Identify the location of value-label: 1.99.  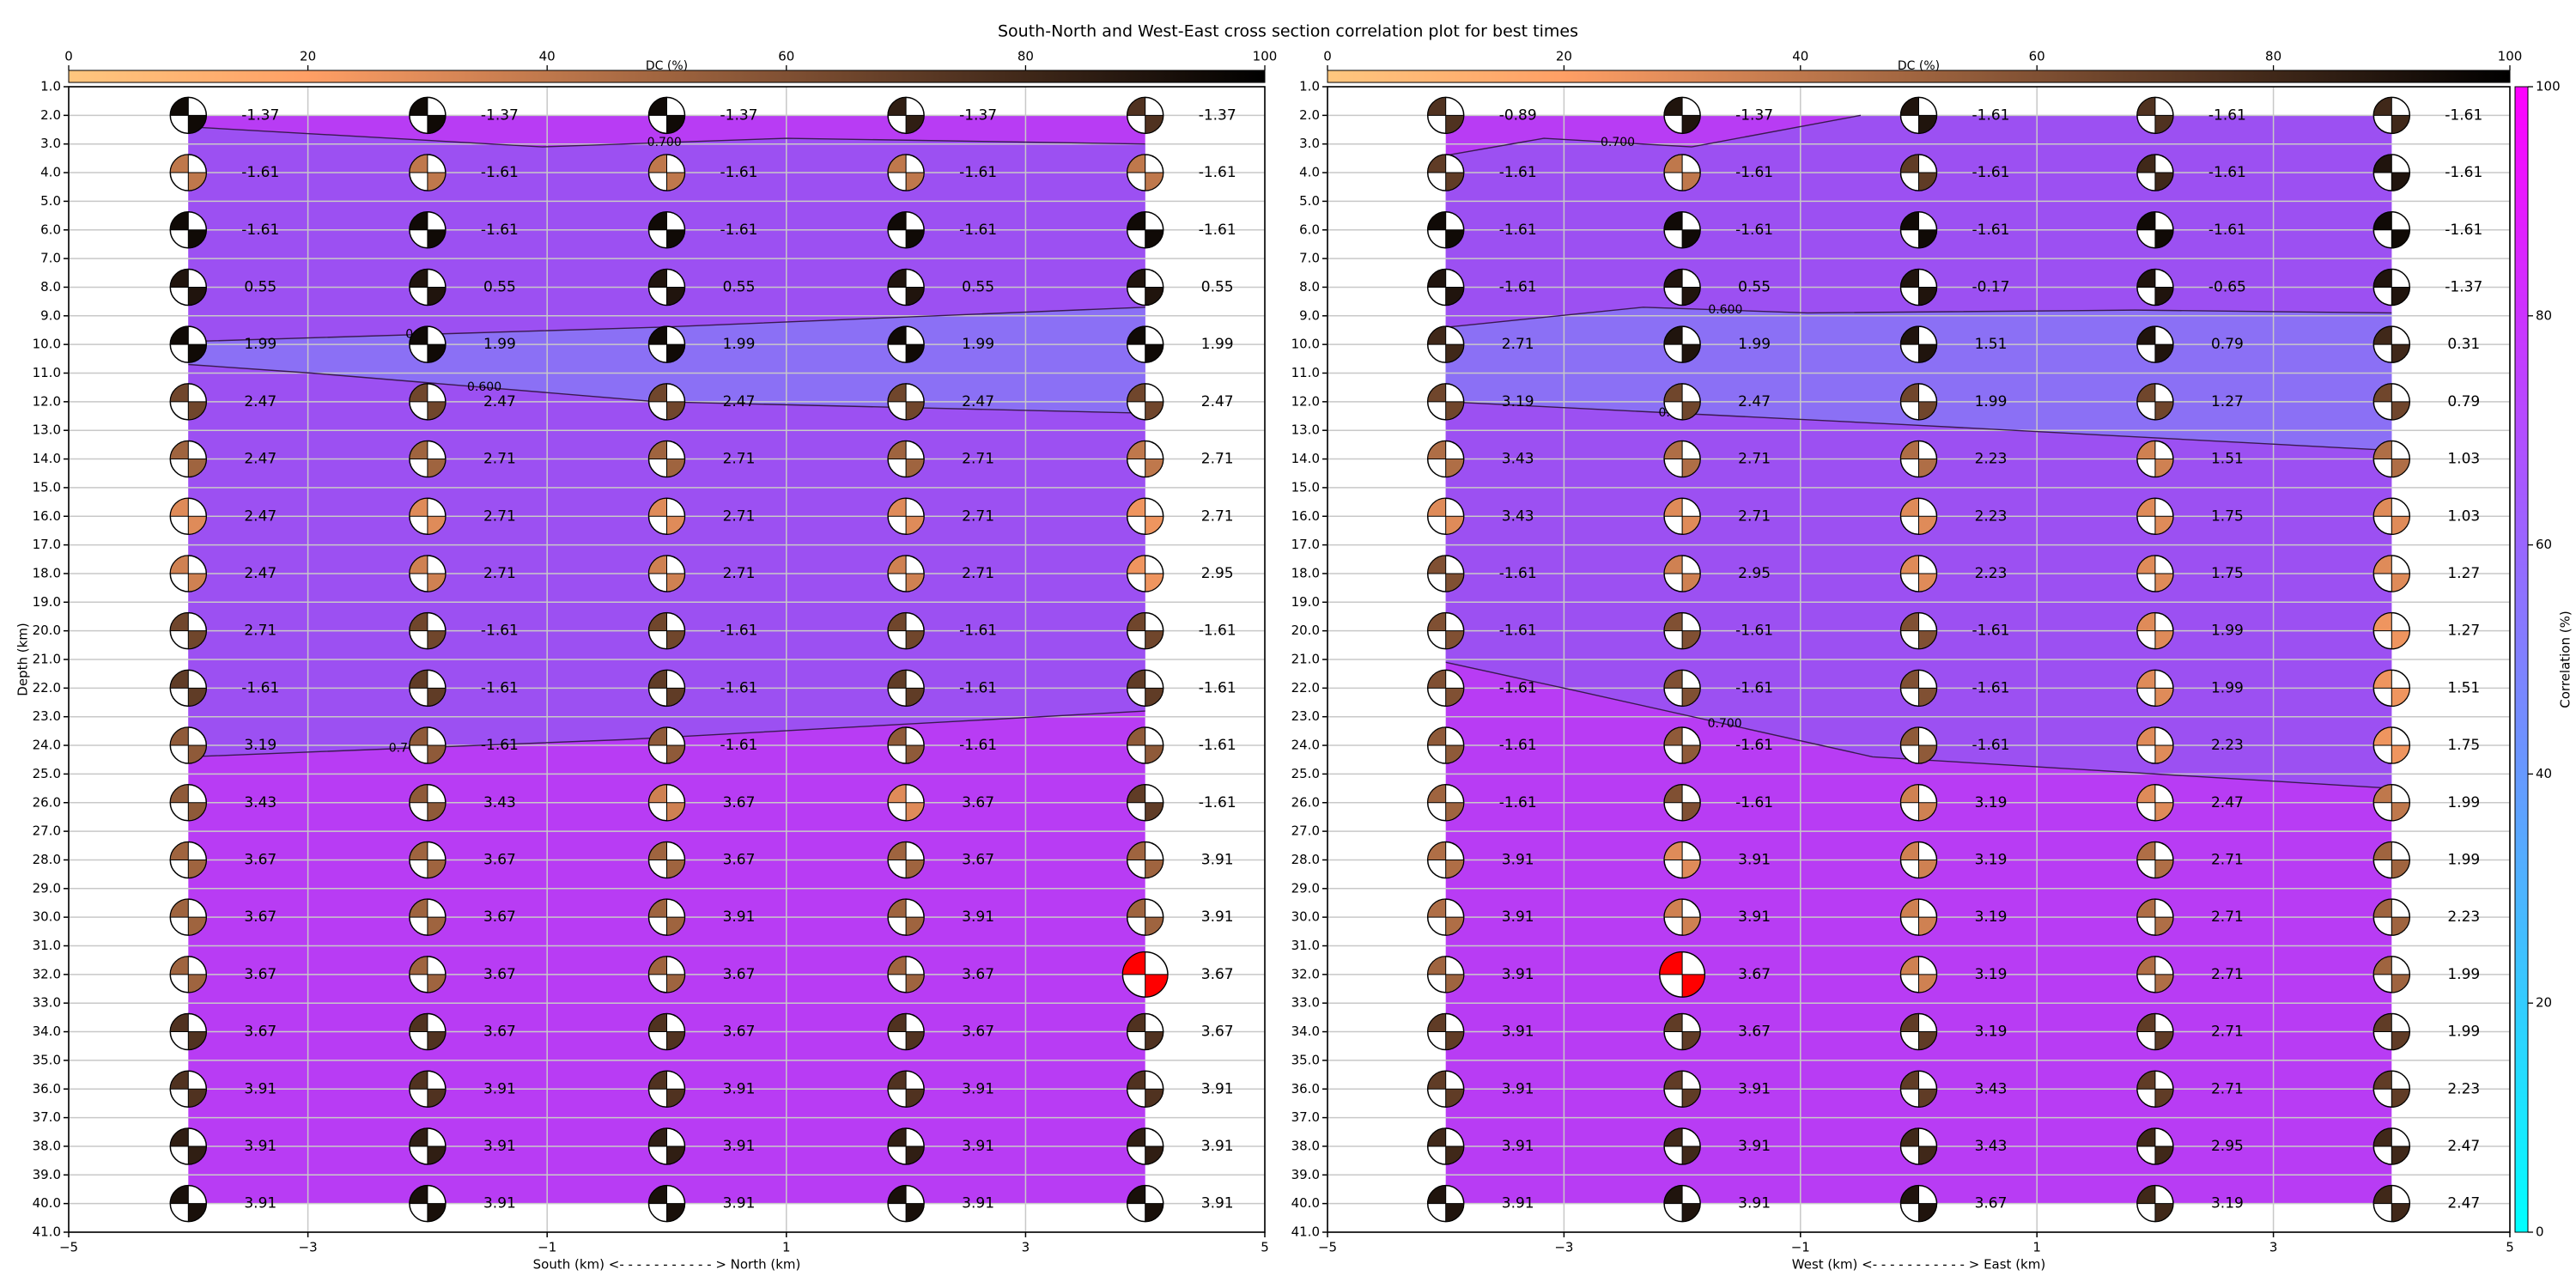
(2463, 1032).